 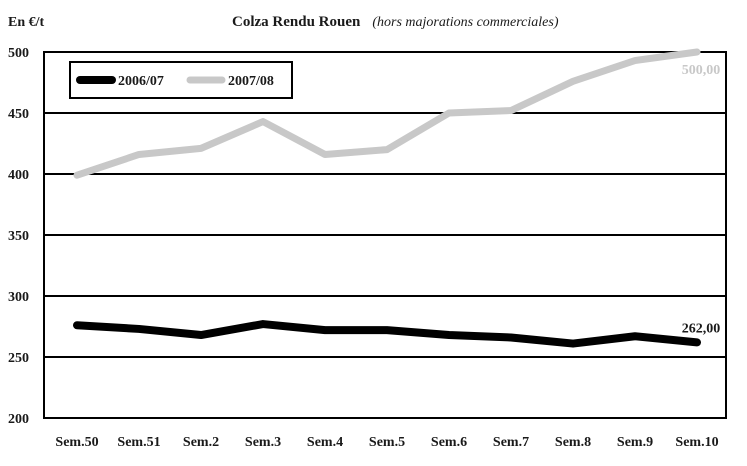 I want to click on legend: 2006/07 2007/08, so click(x=181, y=80).